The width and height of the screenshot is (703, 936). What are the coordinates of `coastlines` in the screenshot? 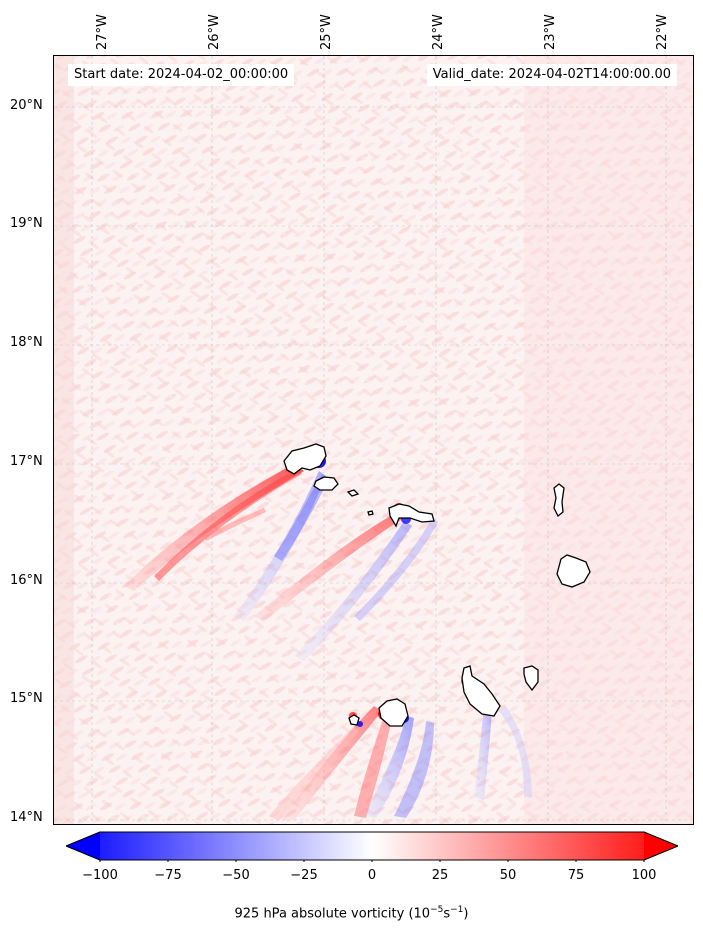 It's located at (437, 585).